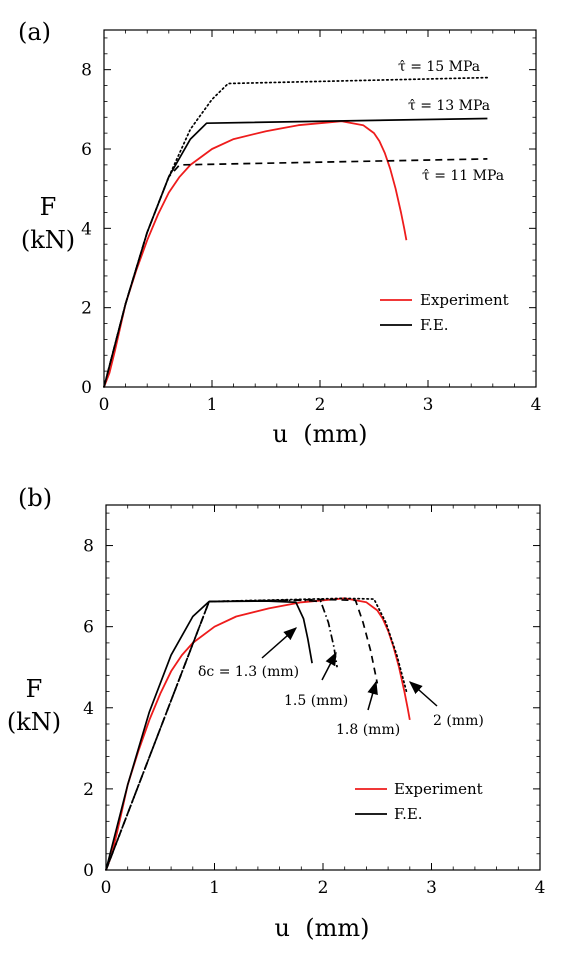 The image size is (581, 959). I want to click on annotation-delta-1-3: δc = 1.3 (mm), so click(248, 672).